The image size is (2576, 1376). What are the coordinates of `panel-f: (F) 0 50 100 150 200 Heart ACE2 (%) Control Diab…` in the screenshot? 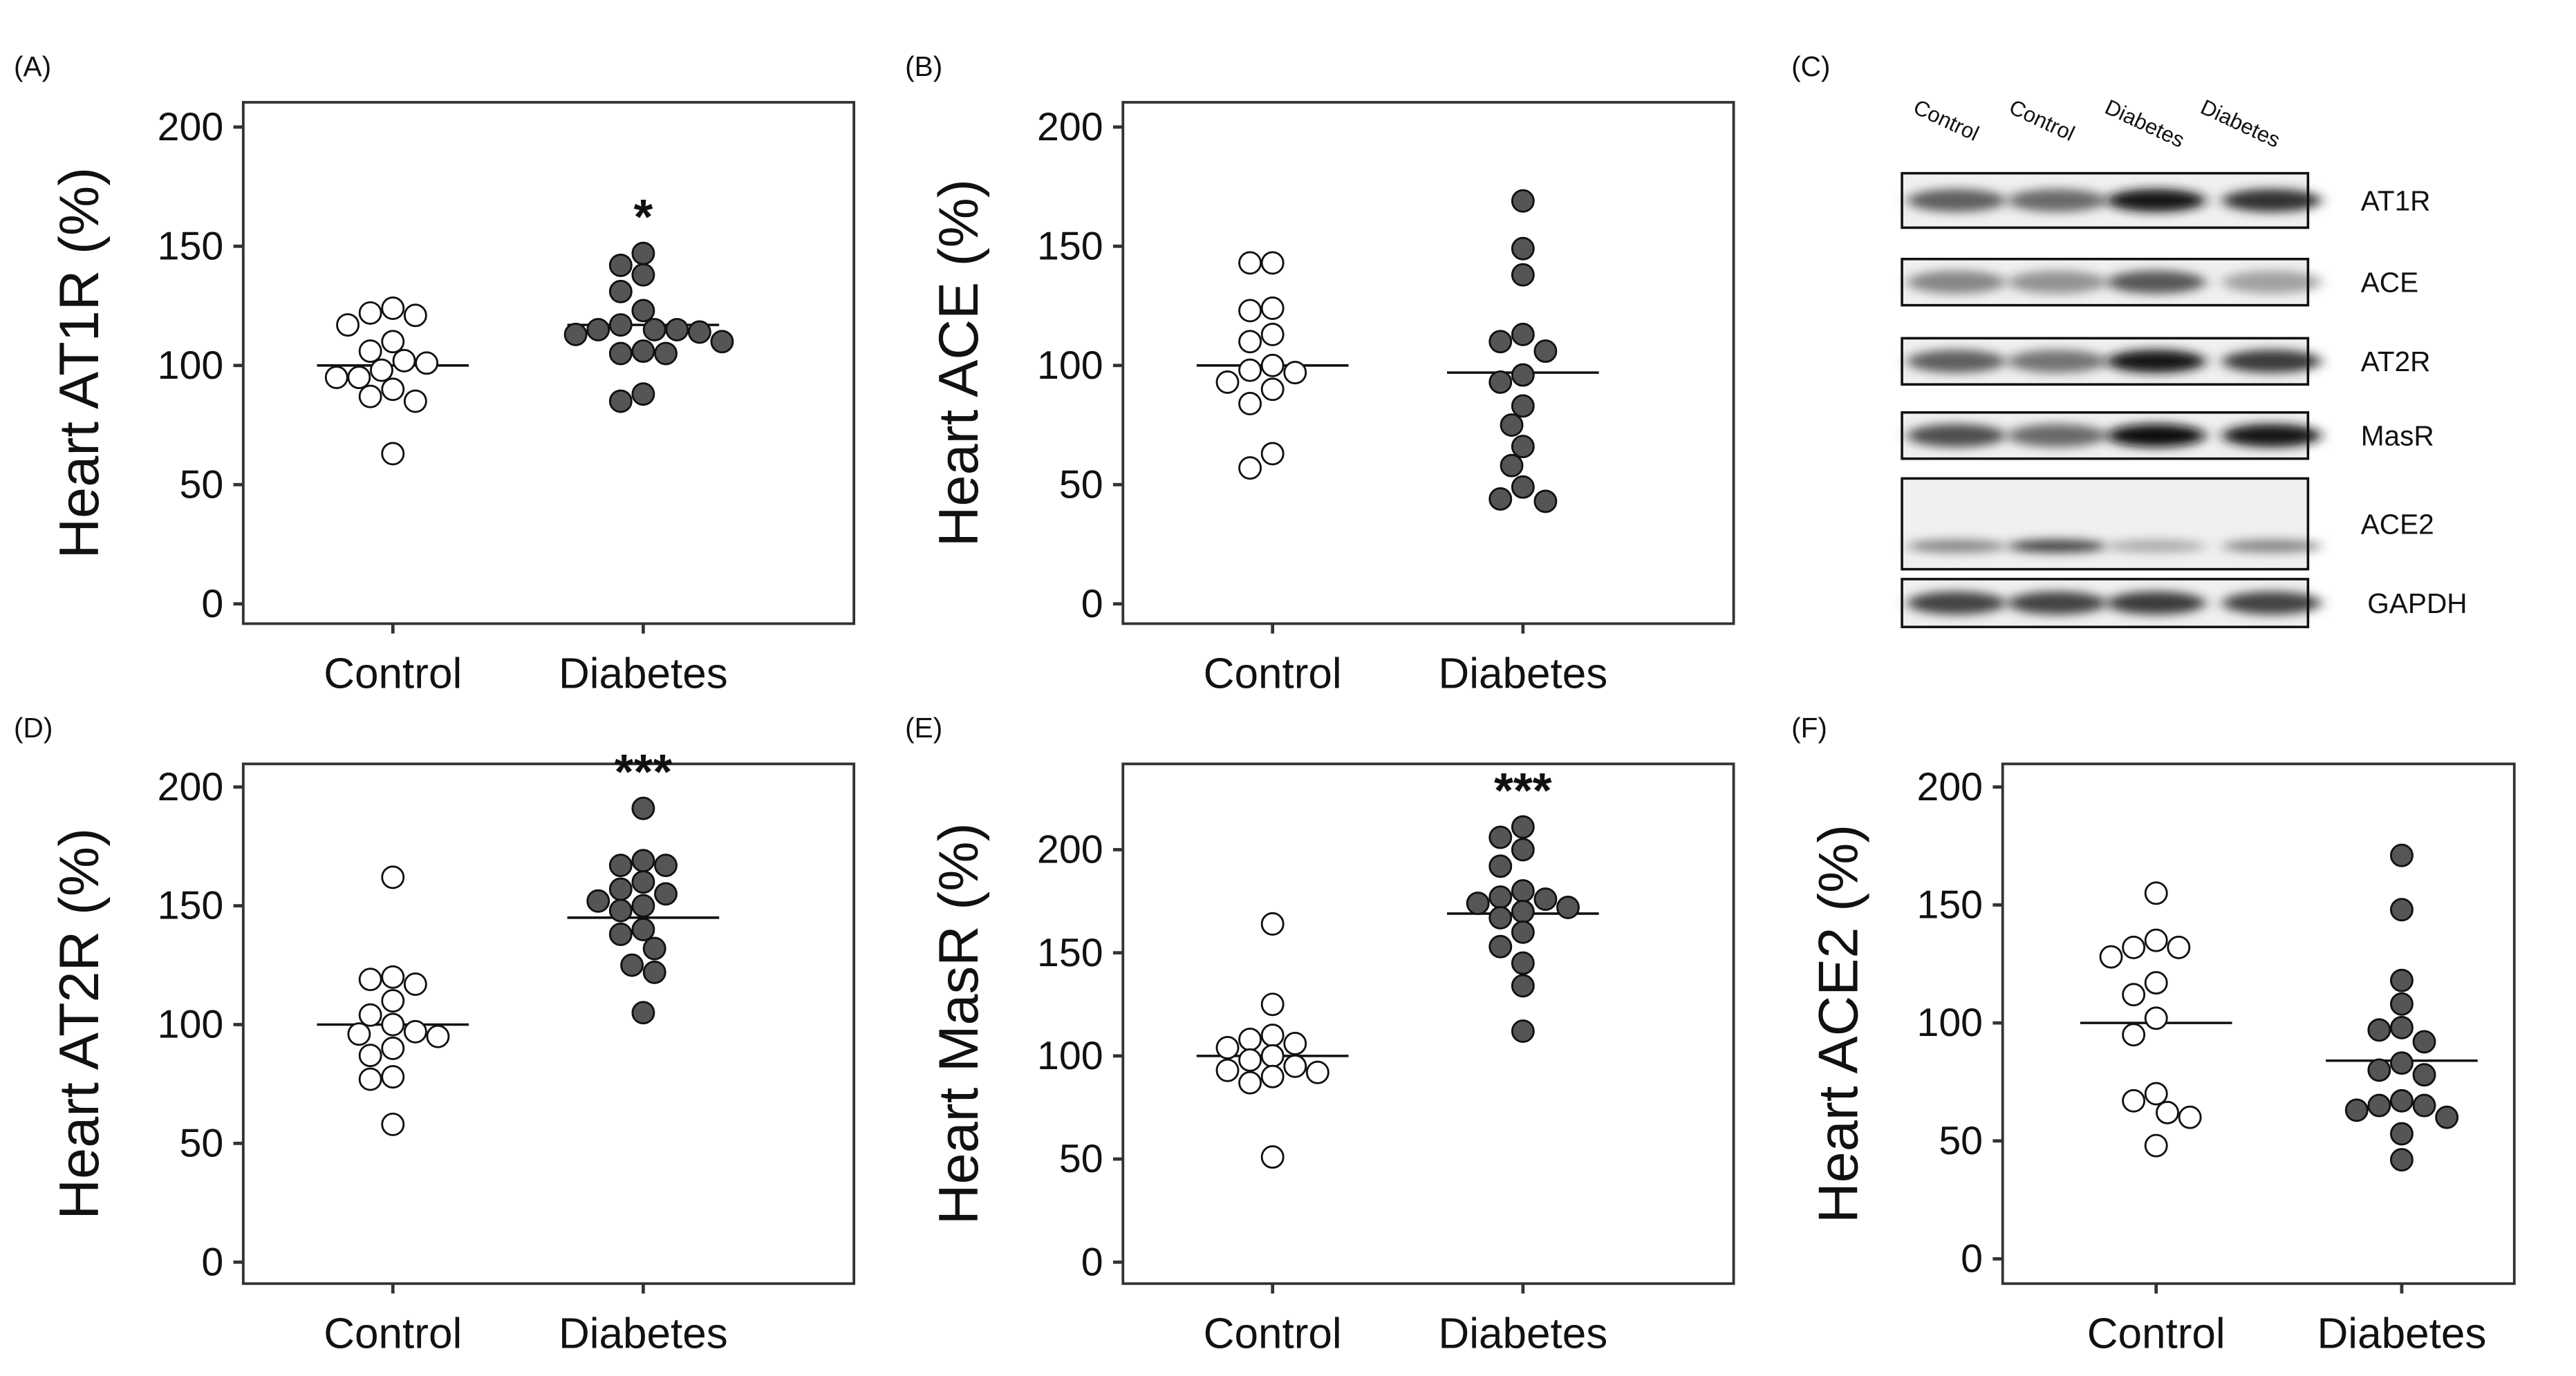 It's located at (2153, 1034).